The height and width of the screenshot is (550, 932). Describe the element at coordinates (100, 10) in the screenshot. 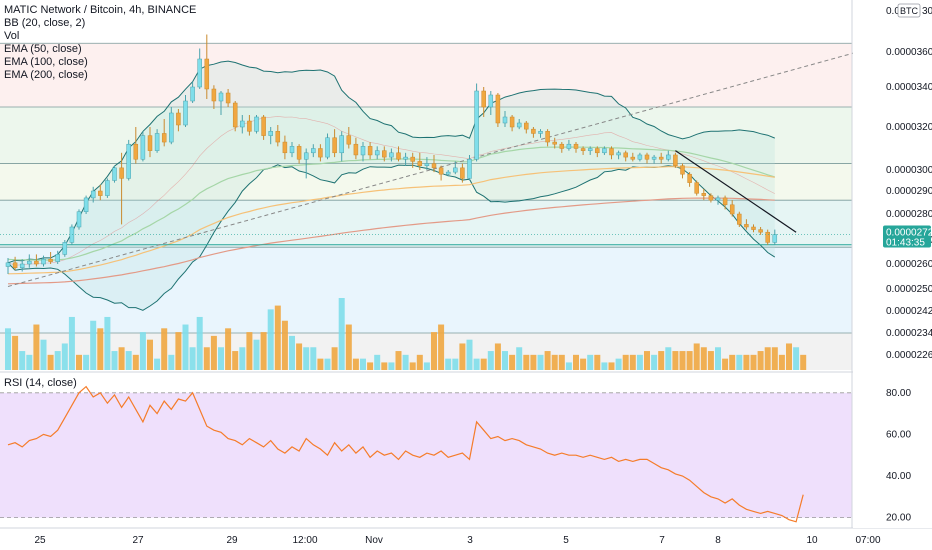

I see `symbol-title: MATIC Network / Bitcoin, 4h, BINANCE` at that location.